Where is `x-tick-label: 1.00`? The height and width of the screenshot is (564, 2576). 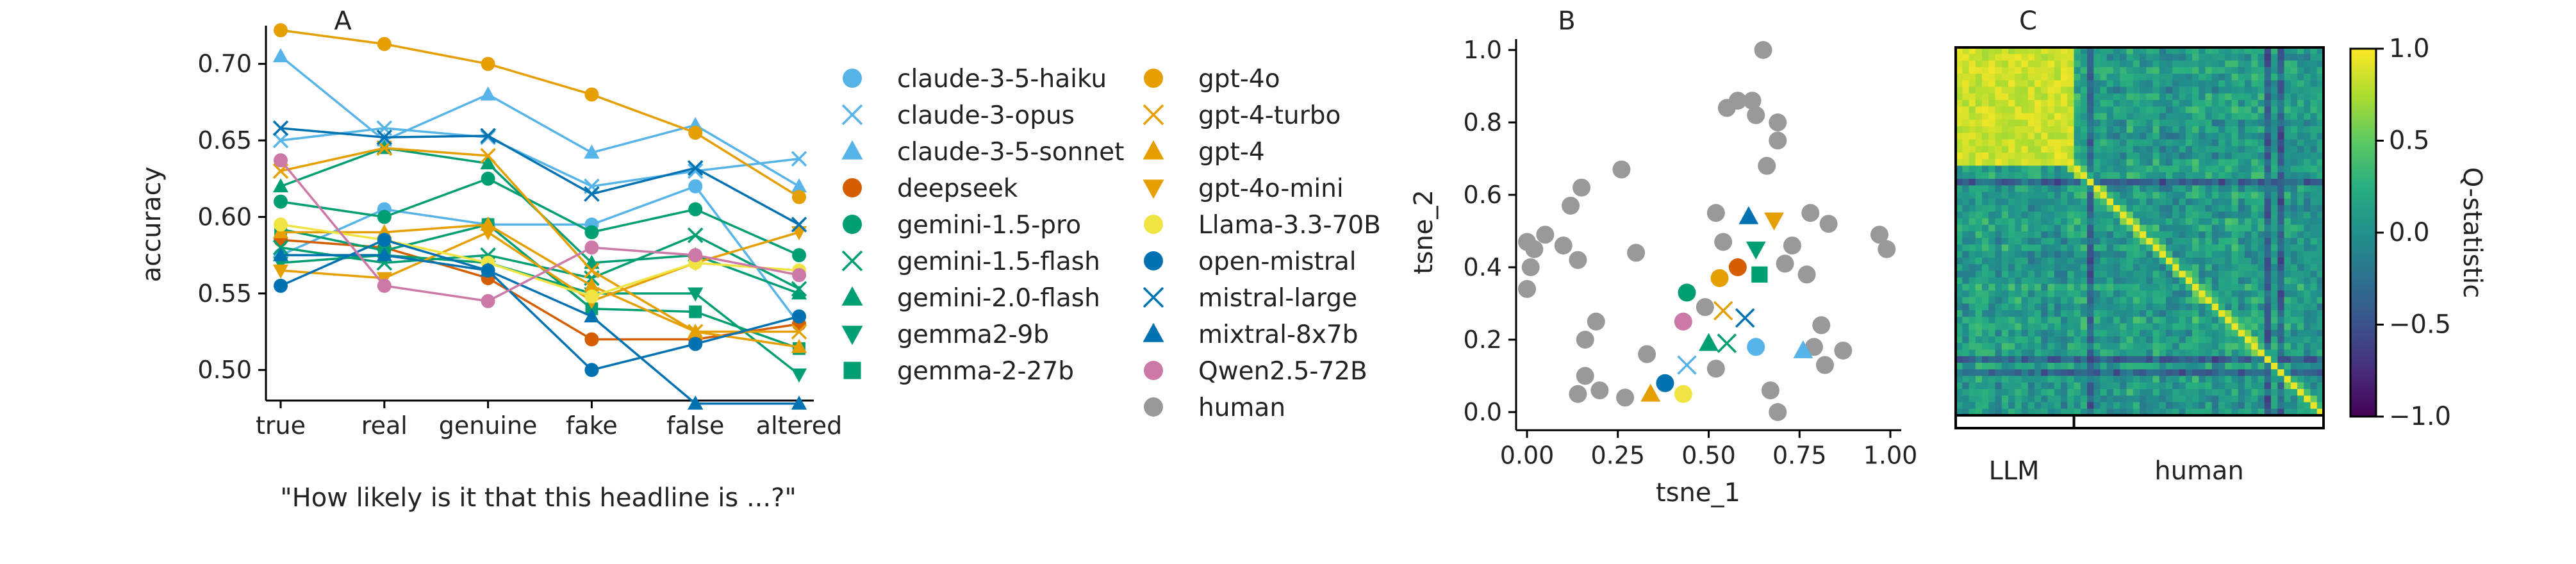
x-tick-label: 1.00 is located at coordinates (1890, 455).